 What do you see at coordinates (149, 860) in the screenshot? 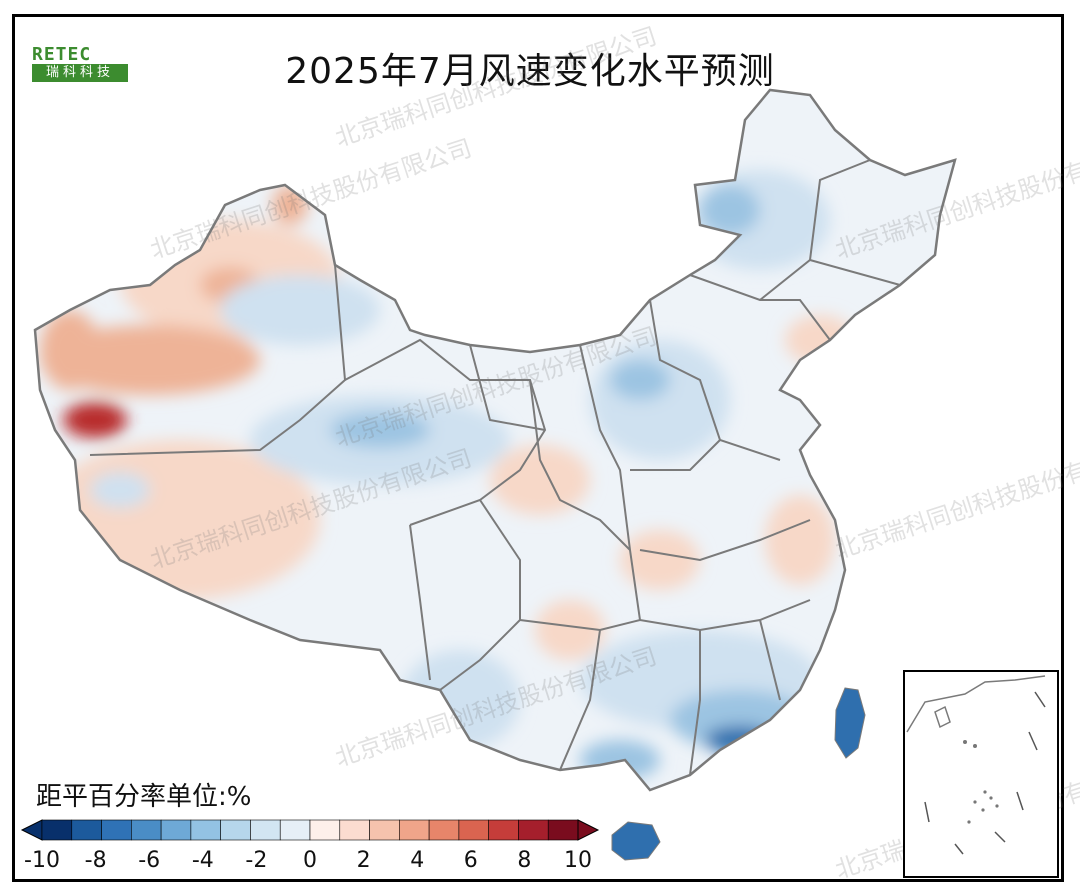
I see `color-bar-tick-label: -6` at bounding box center [149, 860].